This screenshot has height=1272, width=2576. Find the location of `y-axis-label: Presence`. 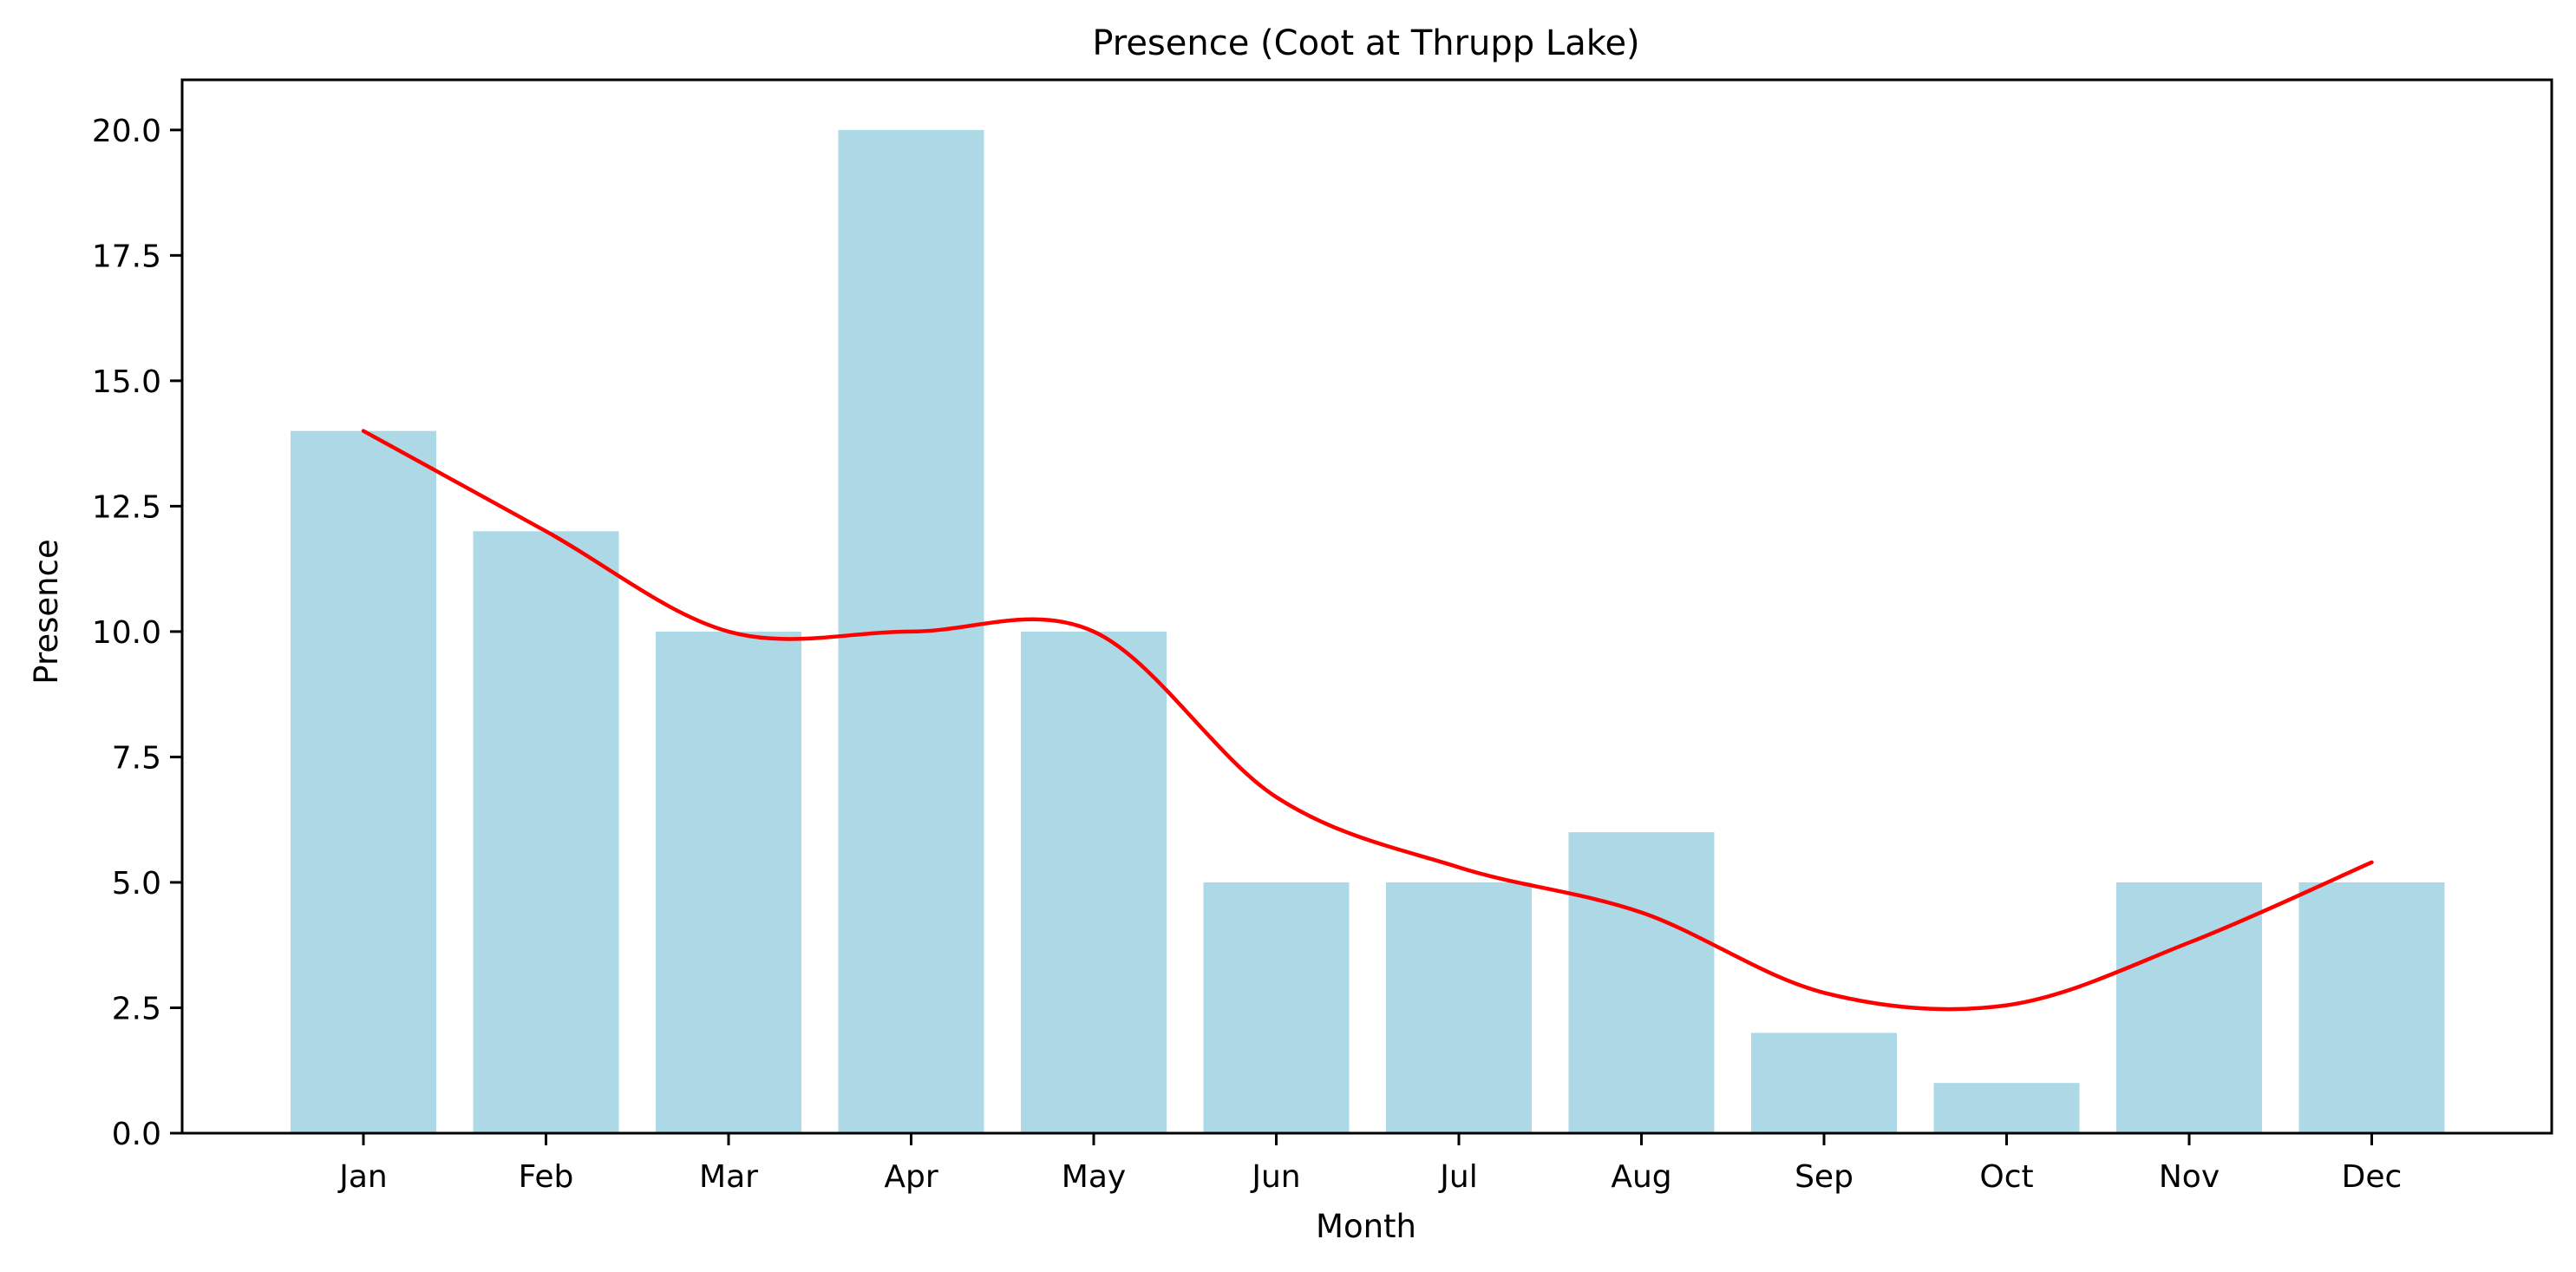

y-axis-label: Presence is located at coordinates (46, 611).